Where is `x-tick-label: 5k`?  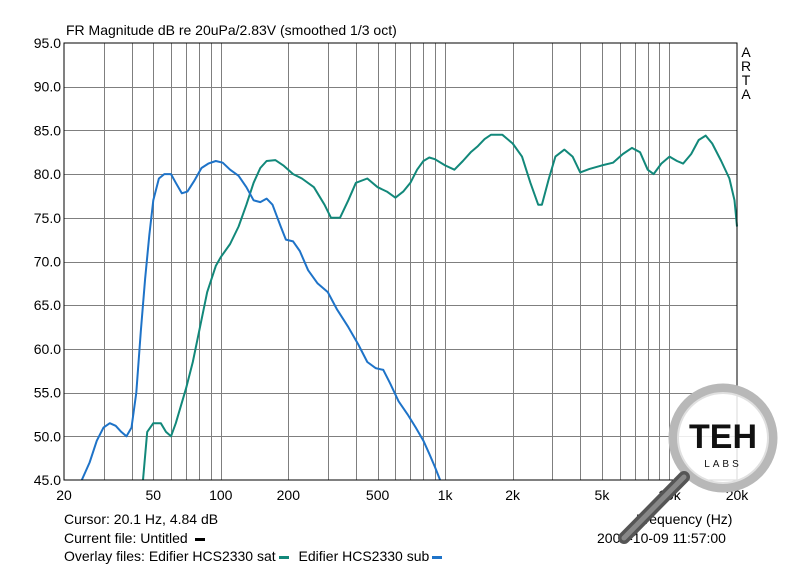 x-tick-label: 5k is located at coordinates (603, 495).